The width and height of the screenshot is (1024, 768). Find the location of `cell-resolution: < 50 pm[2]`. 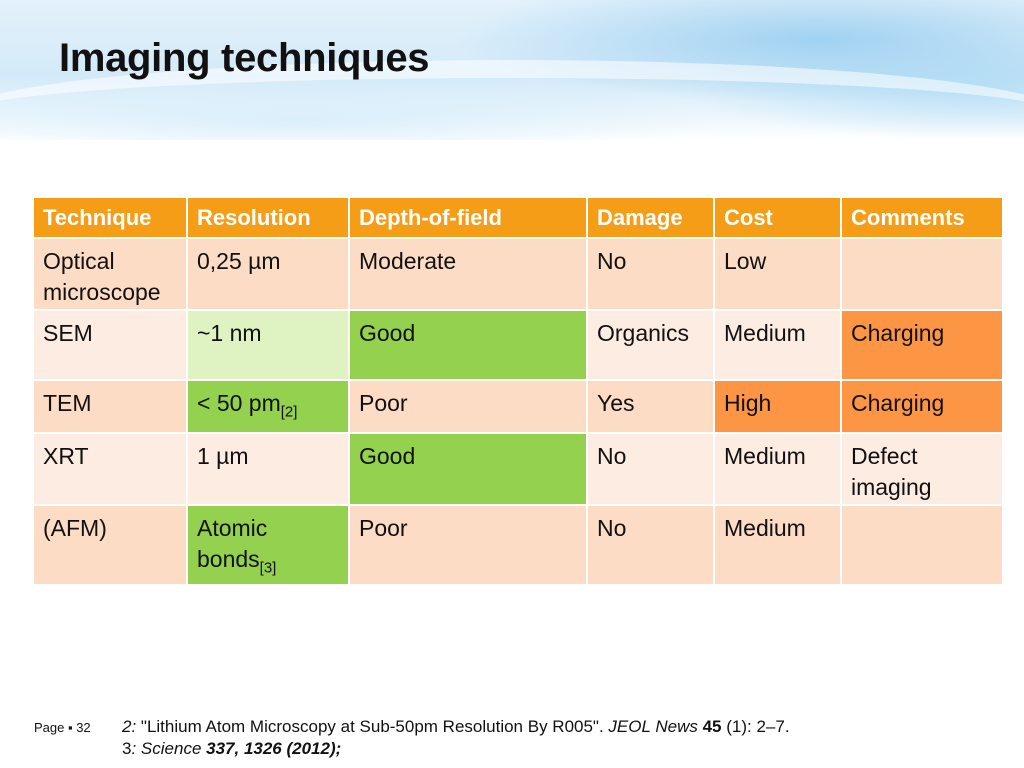

cell-resolution: < 50 pm[2] is located at coordinates (268, 406).